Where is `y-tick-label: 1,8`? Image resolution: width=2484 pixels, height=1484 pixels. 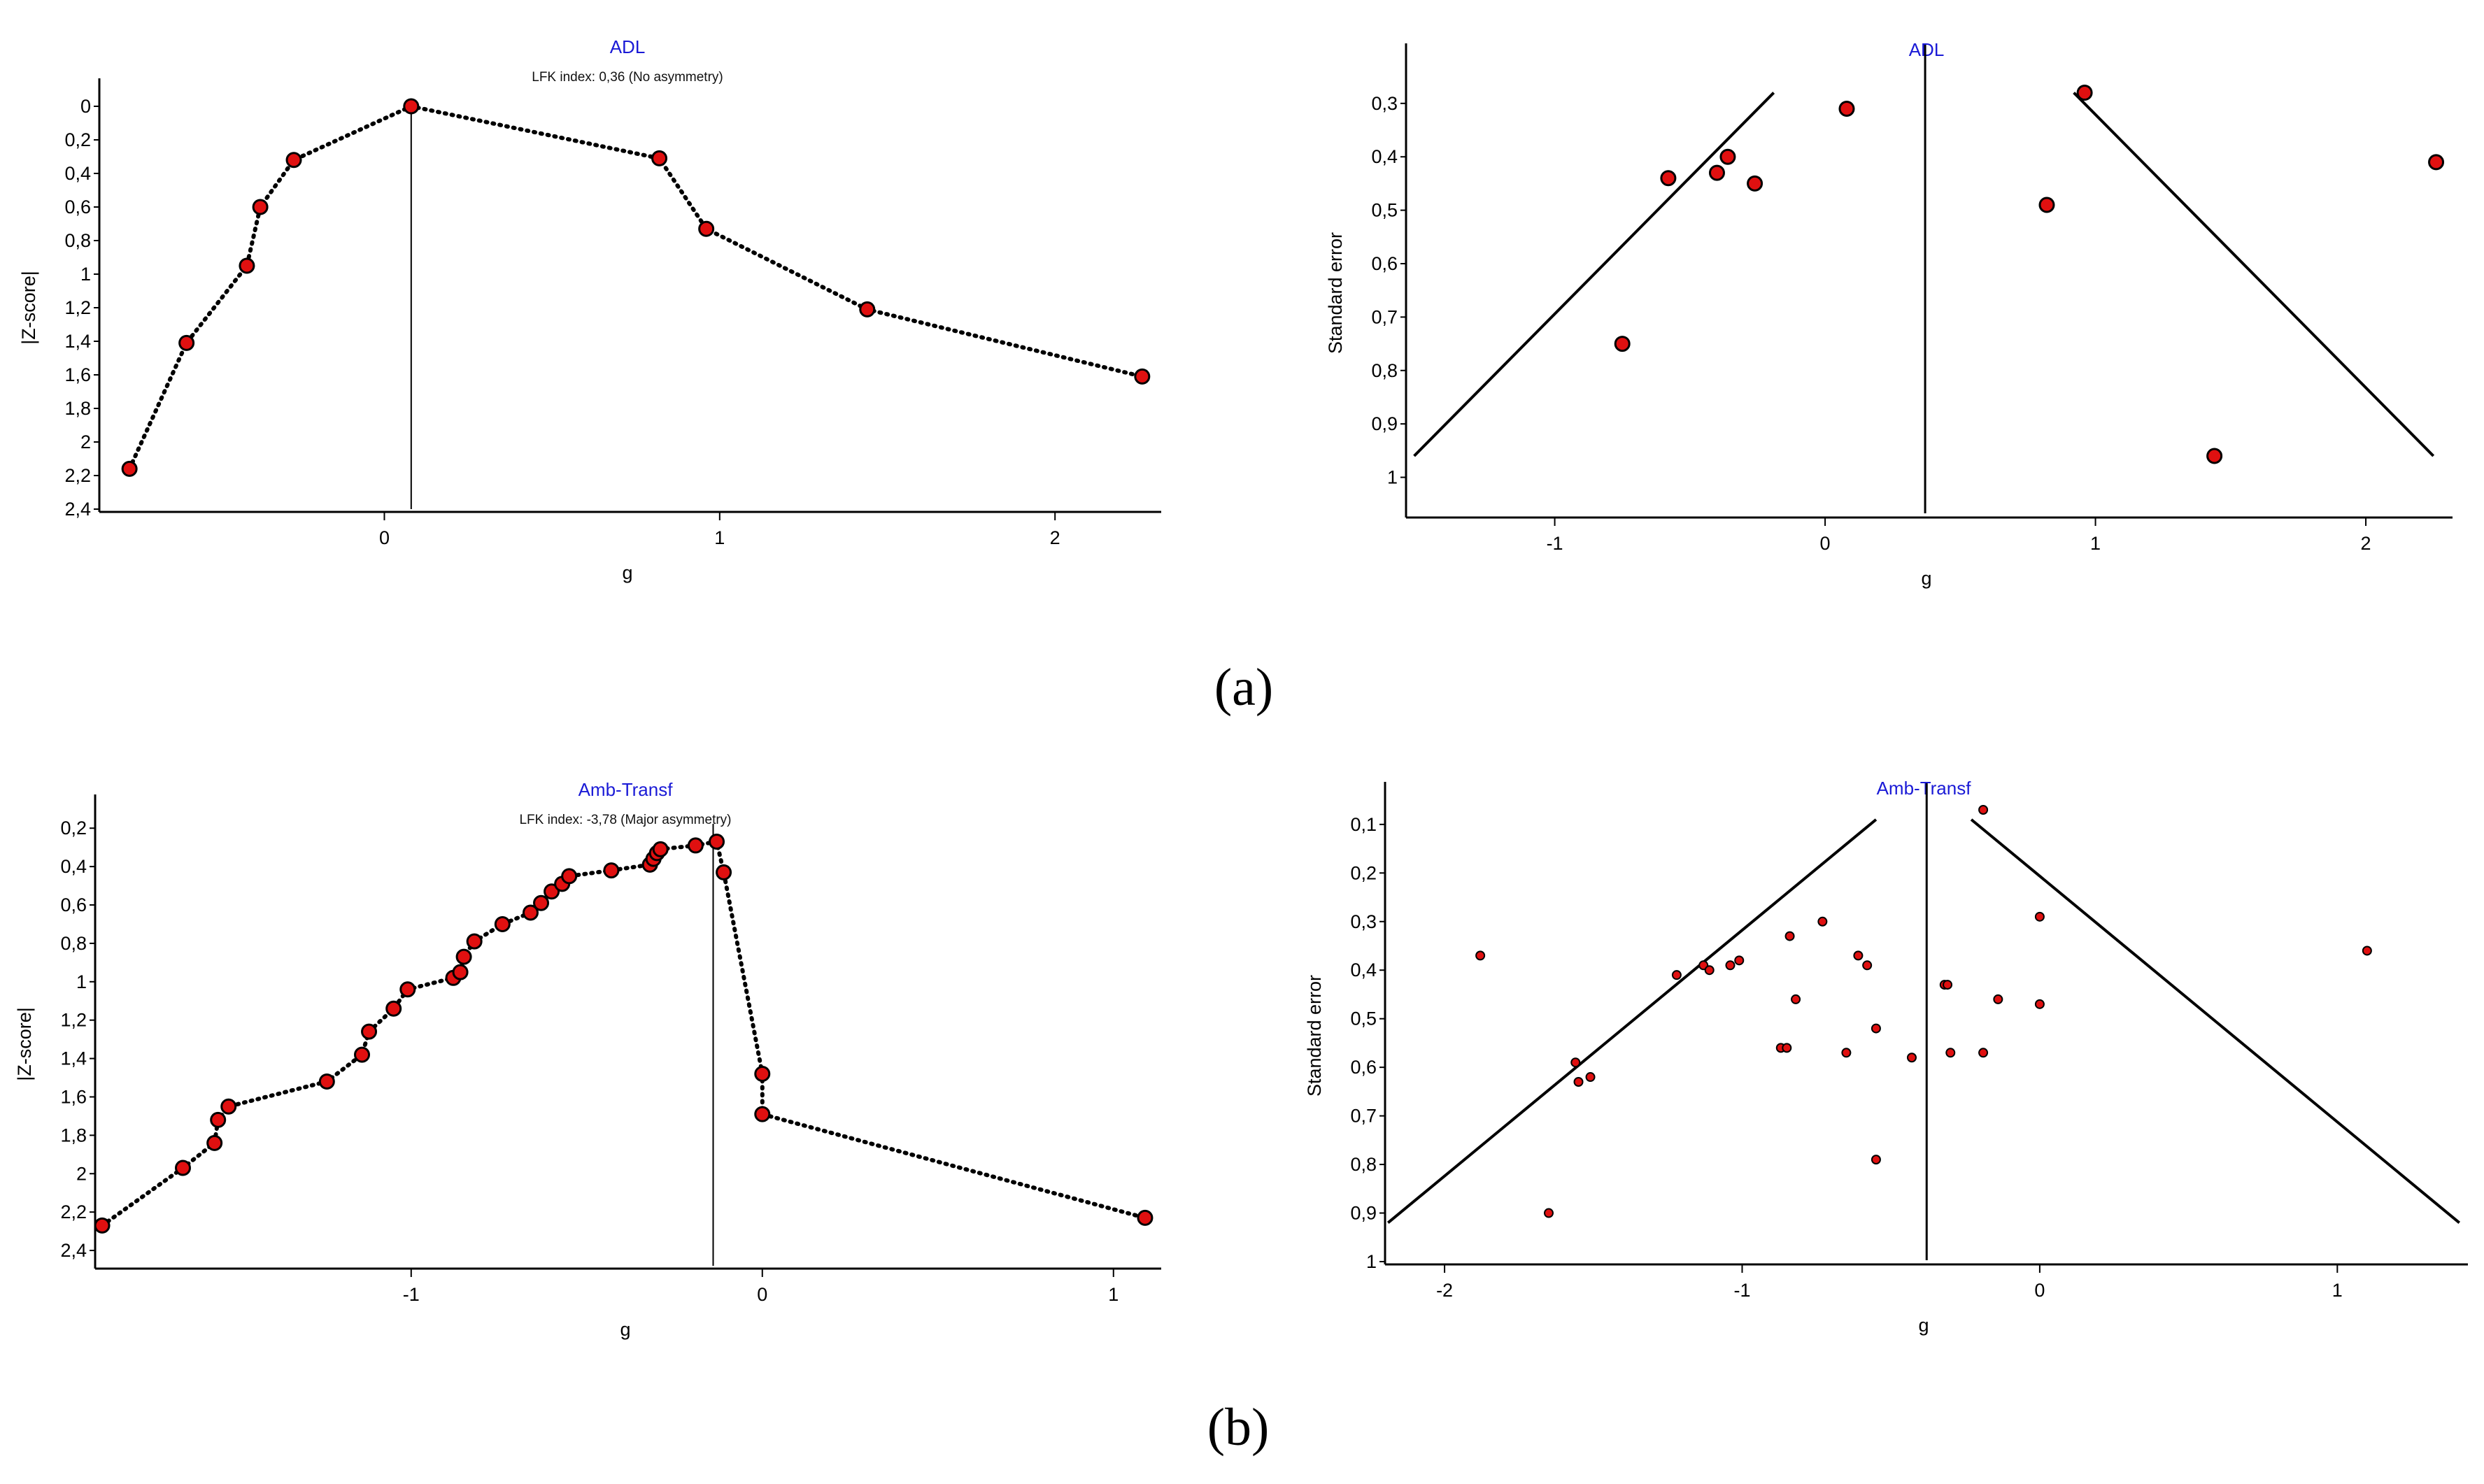 y-tick-label: 1,8 is located at coordinates (73, 1136).